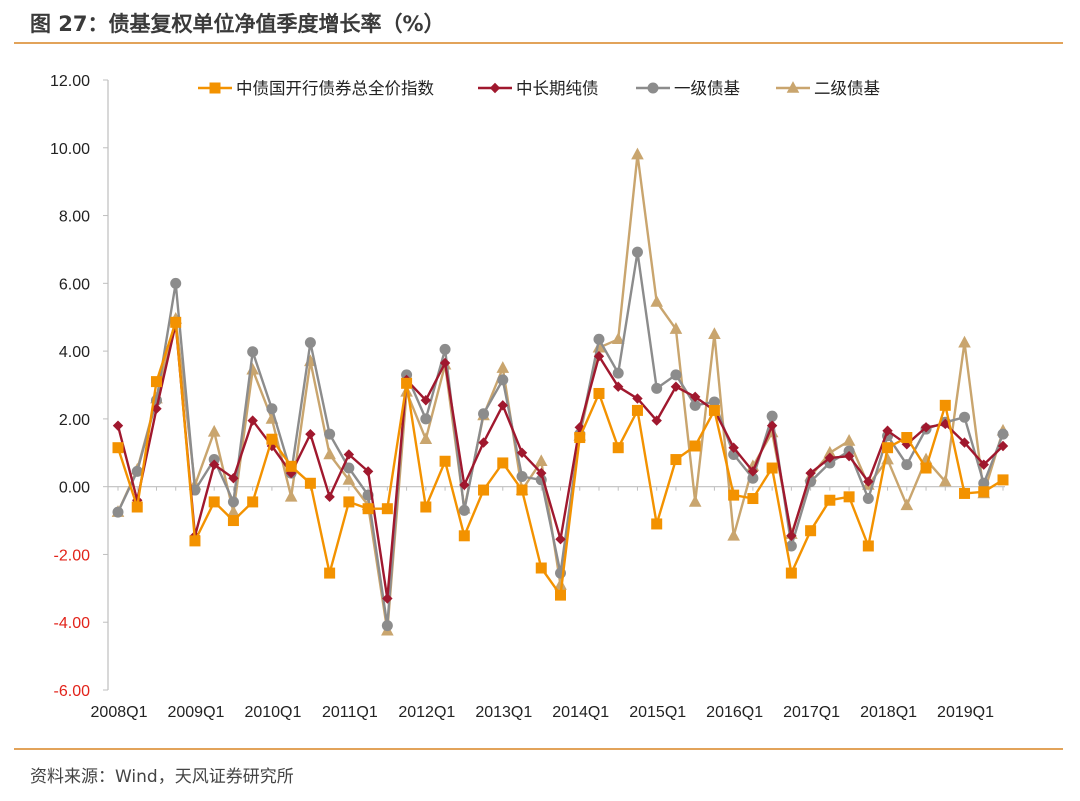 Image resolution: width=1080 pixels, height=801 pixels. I want to click on x-tick-label: 2017Q1, so click(811, 712).